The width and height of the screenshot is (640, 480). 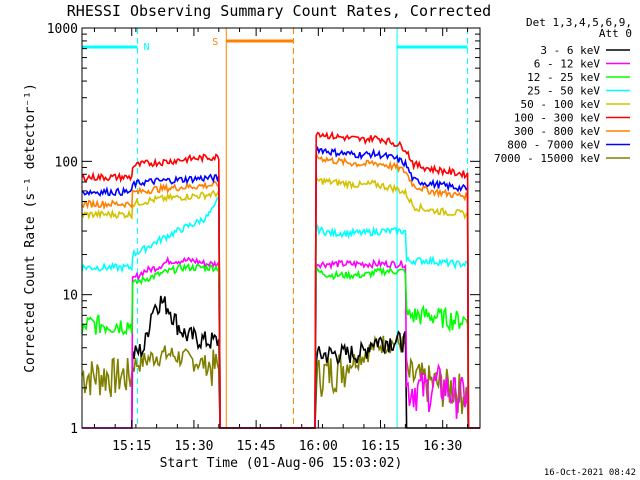 What do you see at coordinates (281, 463) in the screenshot?
I see `x-axis-label: Start Time (01-Aug-06 15:03:02)` at bounding box center [281, 463].